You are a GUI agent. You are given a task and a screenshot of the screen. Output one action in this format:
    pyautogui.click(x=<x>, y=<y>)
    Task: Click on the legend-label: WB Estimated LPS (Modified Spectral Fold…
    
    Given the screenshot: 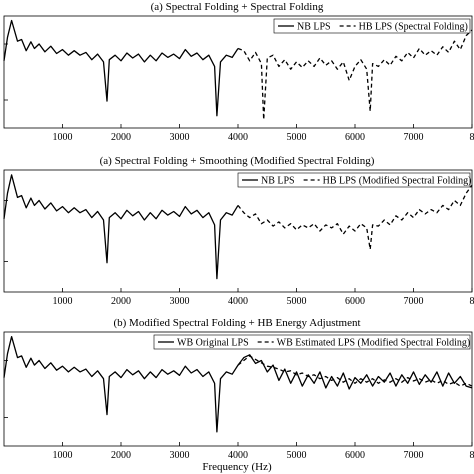 What is the action you would take?
    pyautogui.click(x=374, y=343)
    